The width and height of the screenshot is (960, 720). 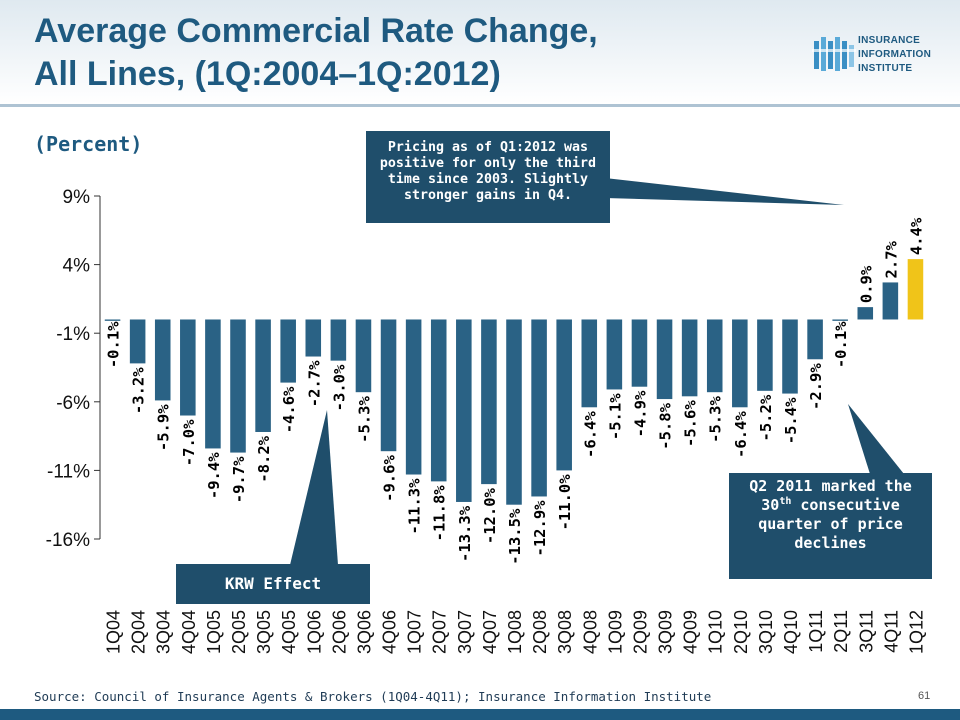 I want to click on title-rule, so click(x=480, y=105).